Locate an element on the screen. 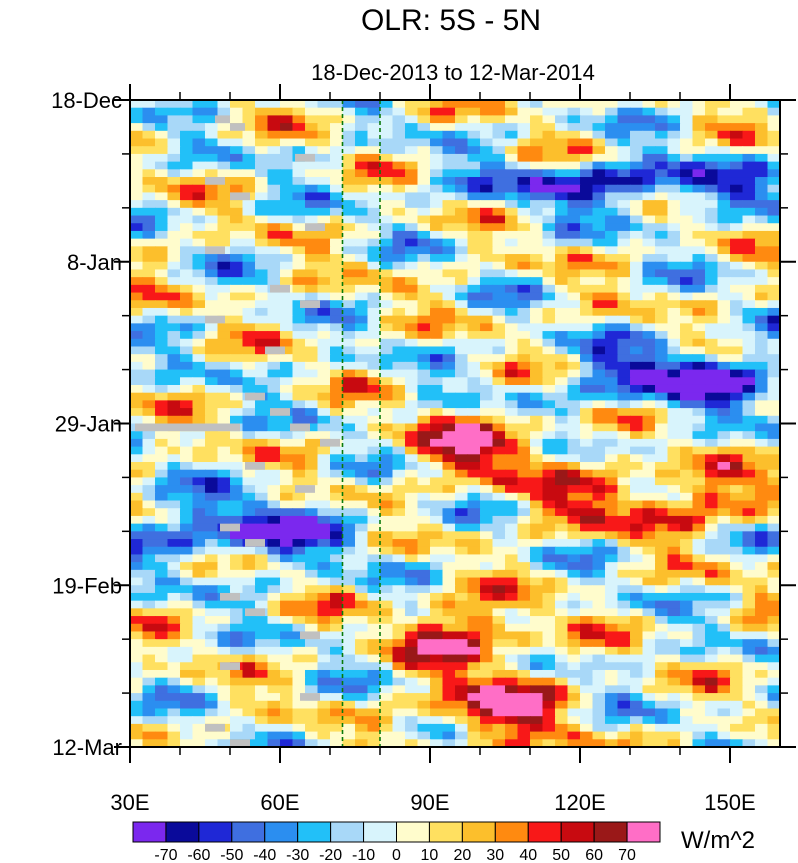  colorbar-swatch is located at coordinates (215, 832).